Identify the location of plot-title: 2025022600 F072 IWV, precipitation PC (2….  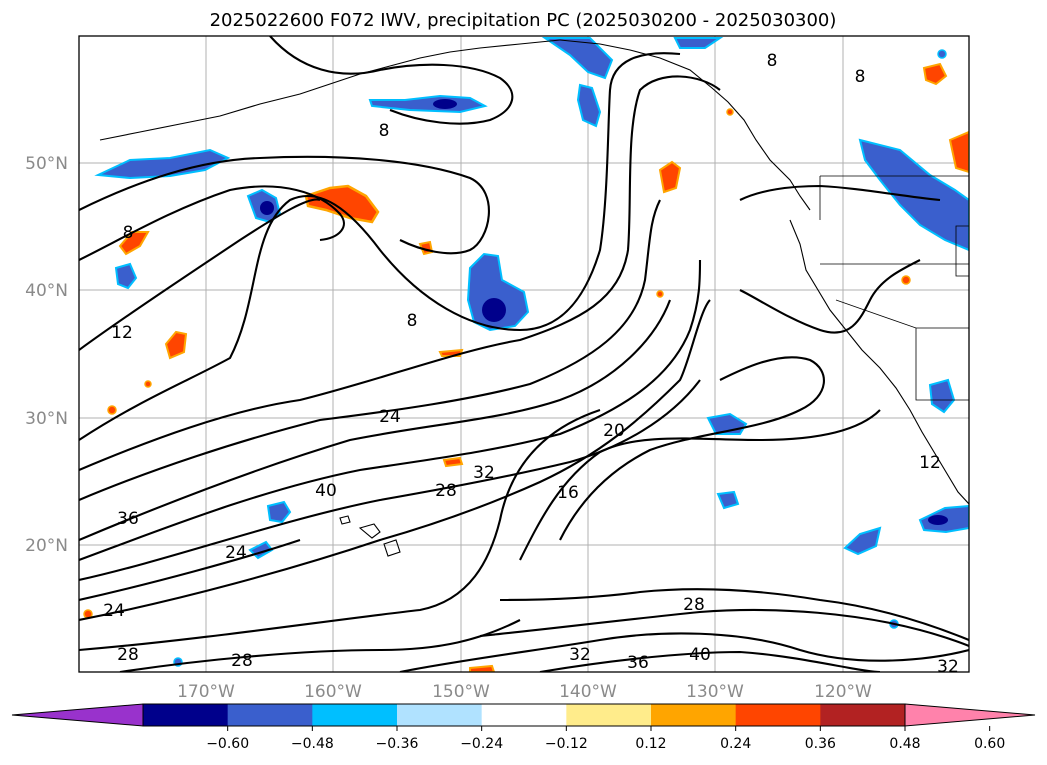
(523, 20).